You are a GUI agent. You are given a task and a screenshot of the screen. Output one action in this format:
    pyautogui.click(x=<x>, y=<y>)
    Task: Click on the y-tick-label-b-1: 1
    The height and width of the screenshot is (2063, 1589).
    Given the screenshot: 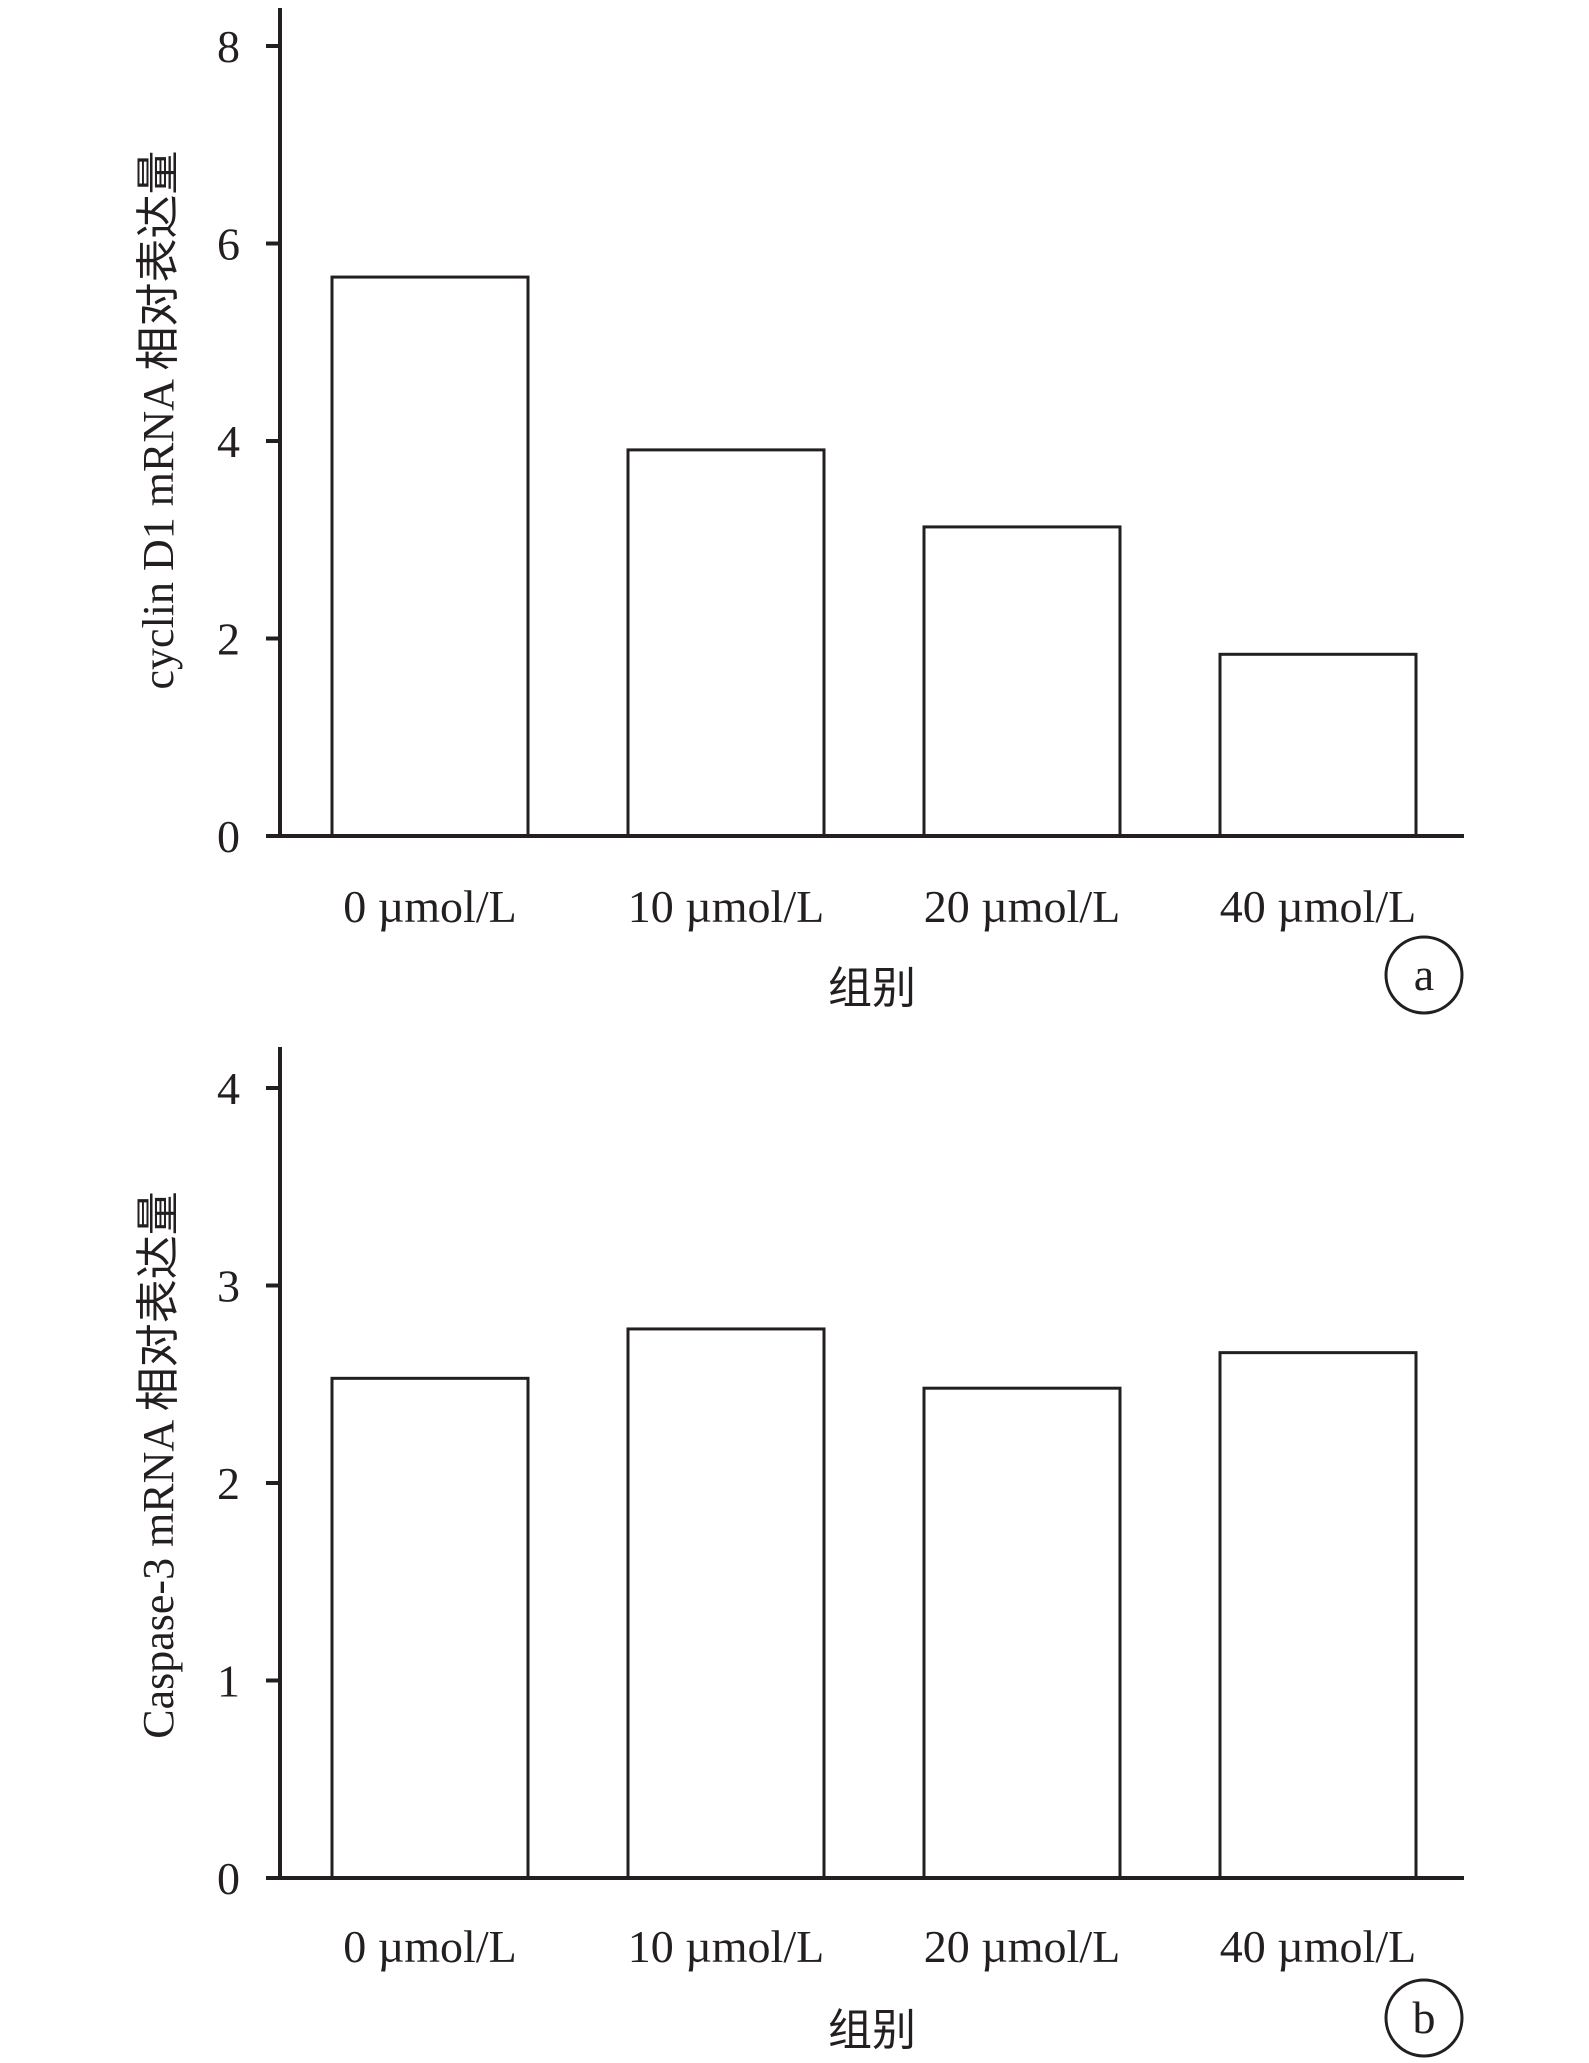 What is the action you would take?
    pyautogui.click(x=228, y=1681)
    